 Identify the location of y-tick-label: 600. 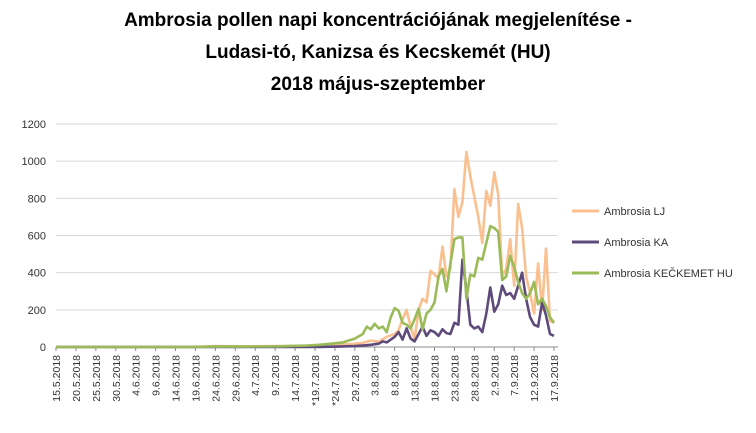
(37, 237).